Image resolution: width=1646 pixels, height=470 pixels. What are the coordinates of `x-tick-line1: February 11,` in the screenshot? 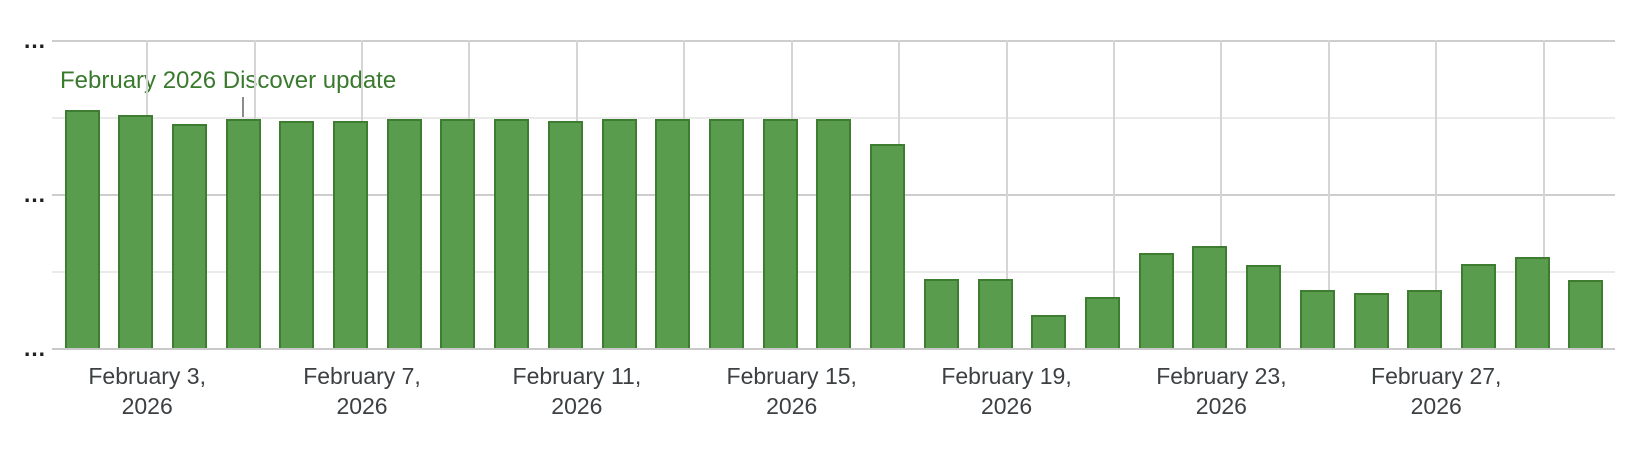 It's located at (577, 376).